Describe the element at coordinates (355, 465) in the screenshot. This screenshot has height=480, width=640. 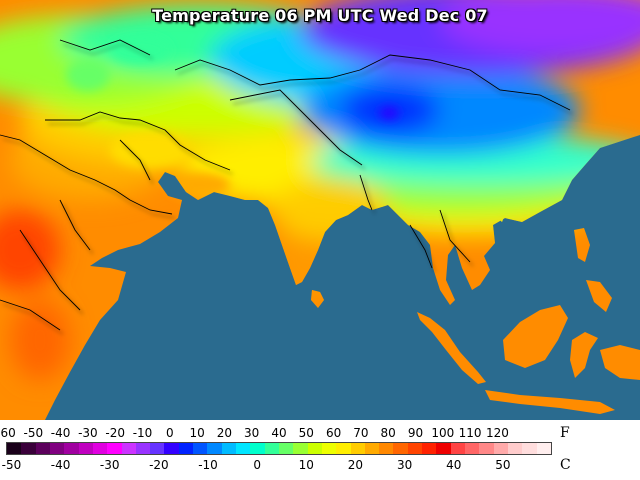
I see `celsius-tick-label: 20` at that location.